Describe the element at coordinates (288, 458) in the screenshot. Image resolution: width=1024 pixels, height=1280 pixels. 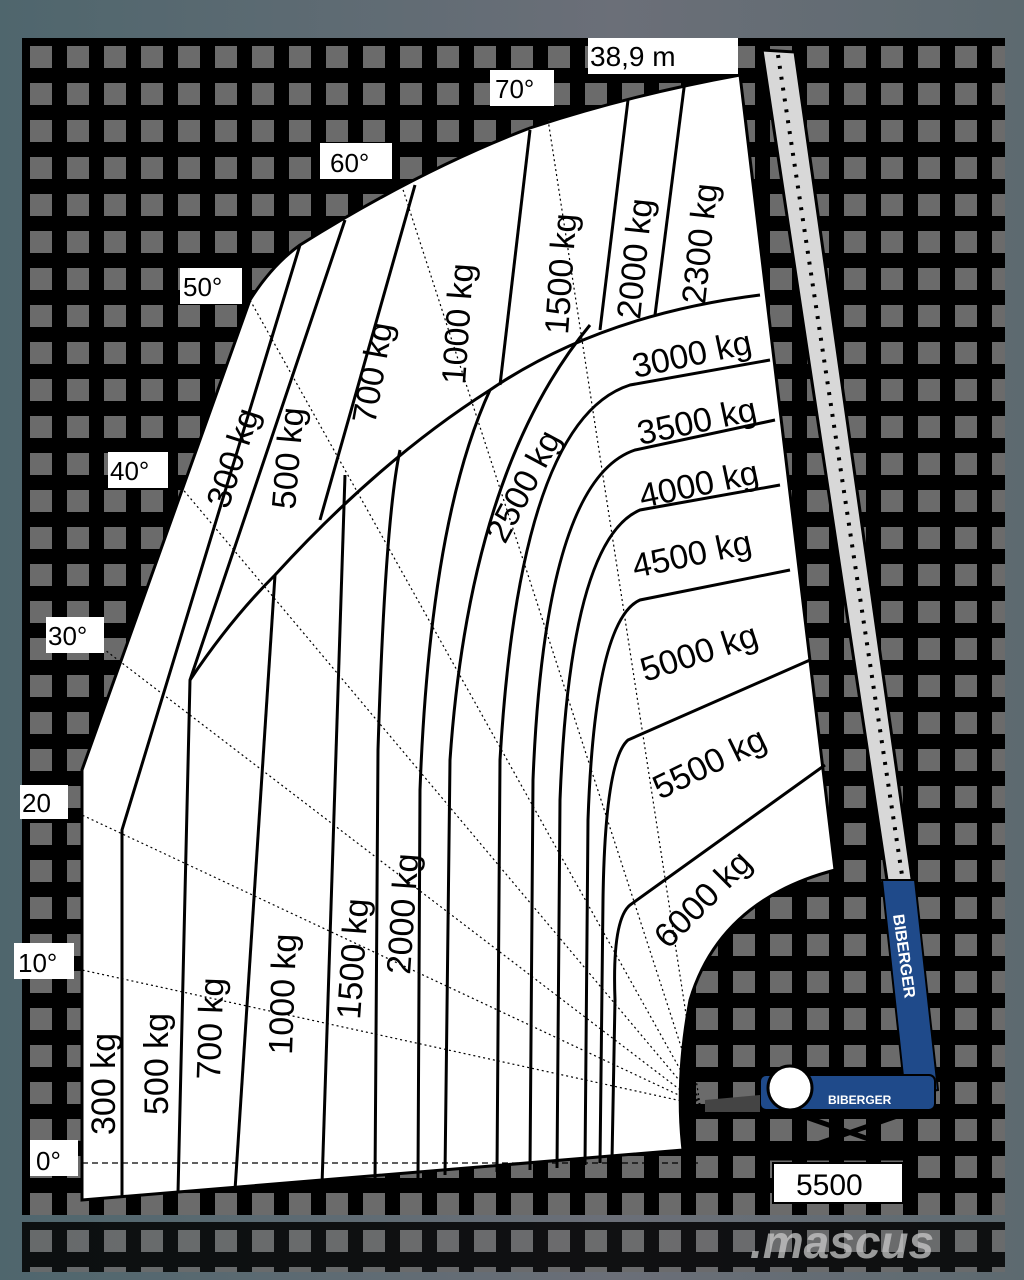
I see `upper-load-500: 500 kg` at that location.